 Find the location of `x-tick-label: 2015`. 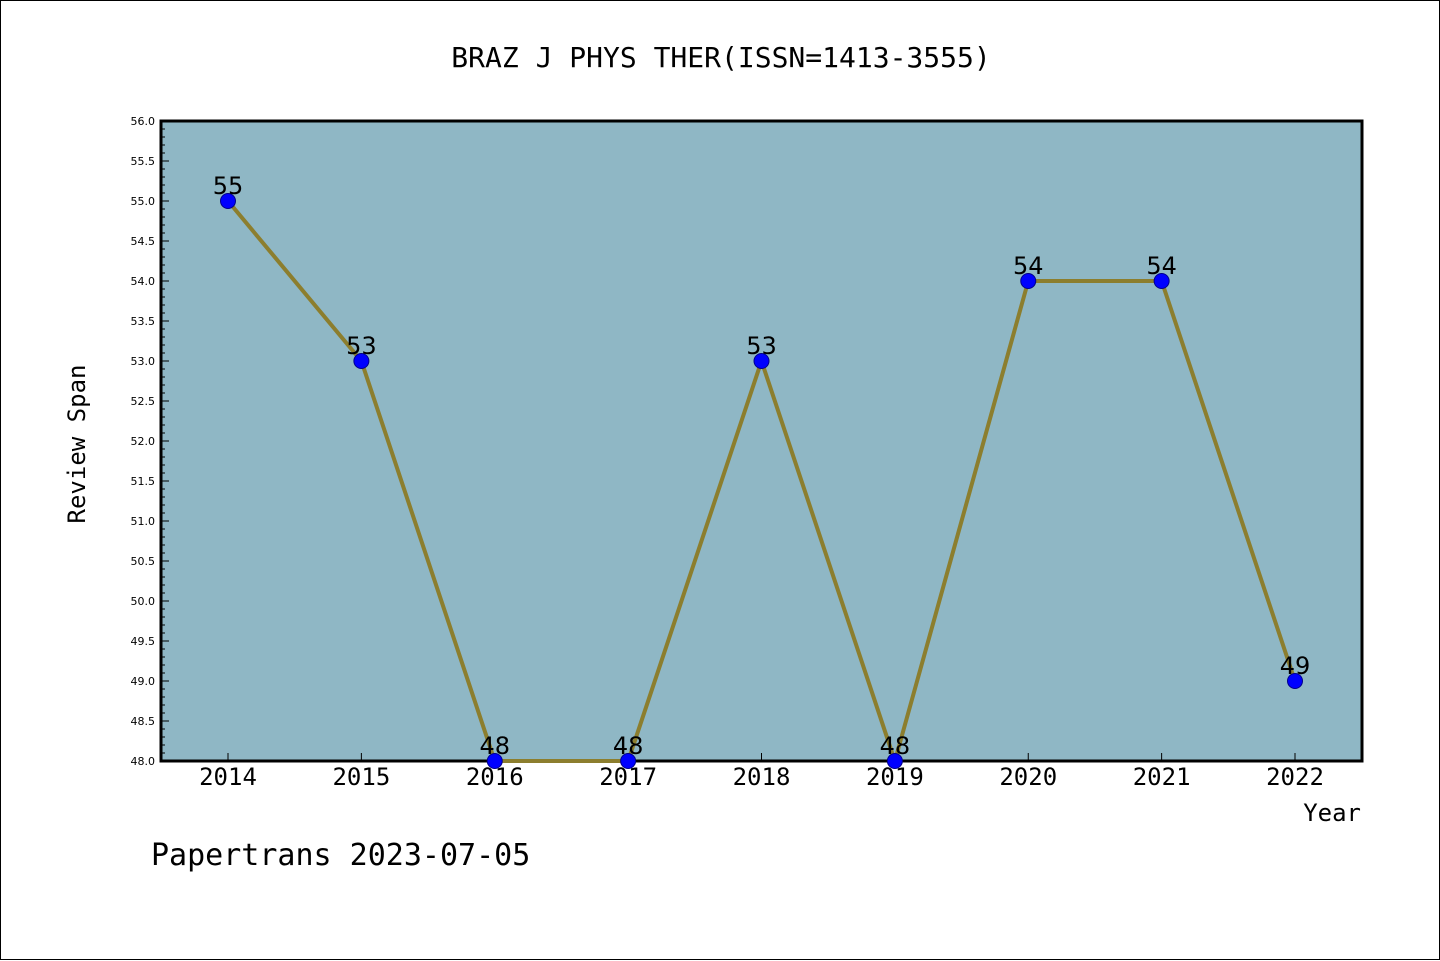

x-tick-label: 2015 is located at coordinates (361, 777).